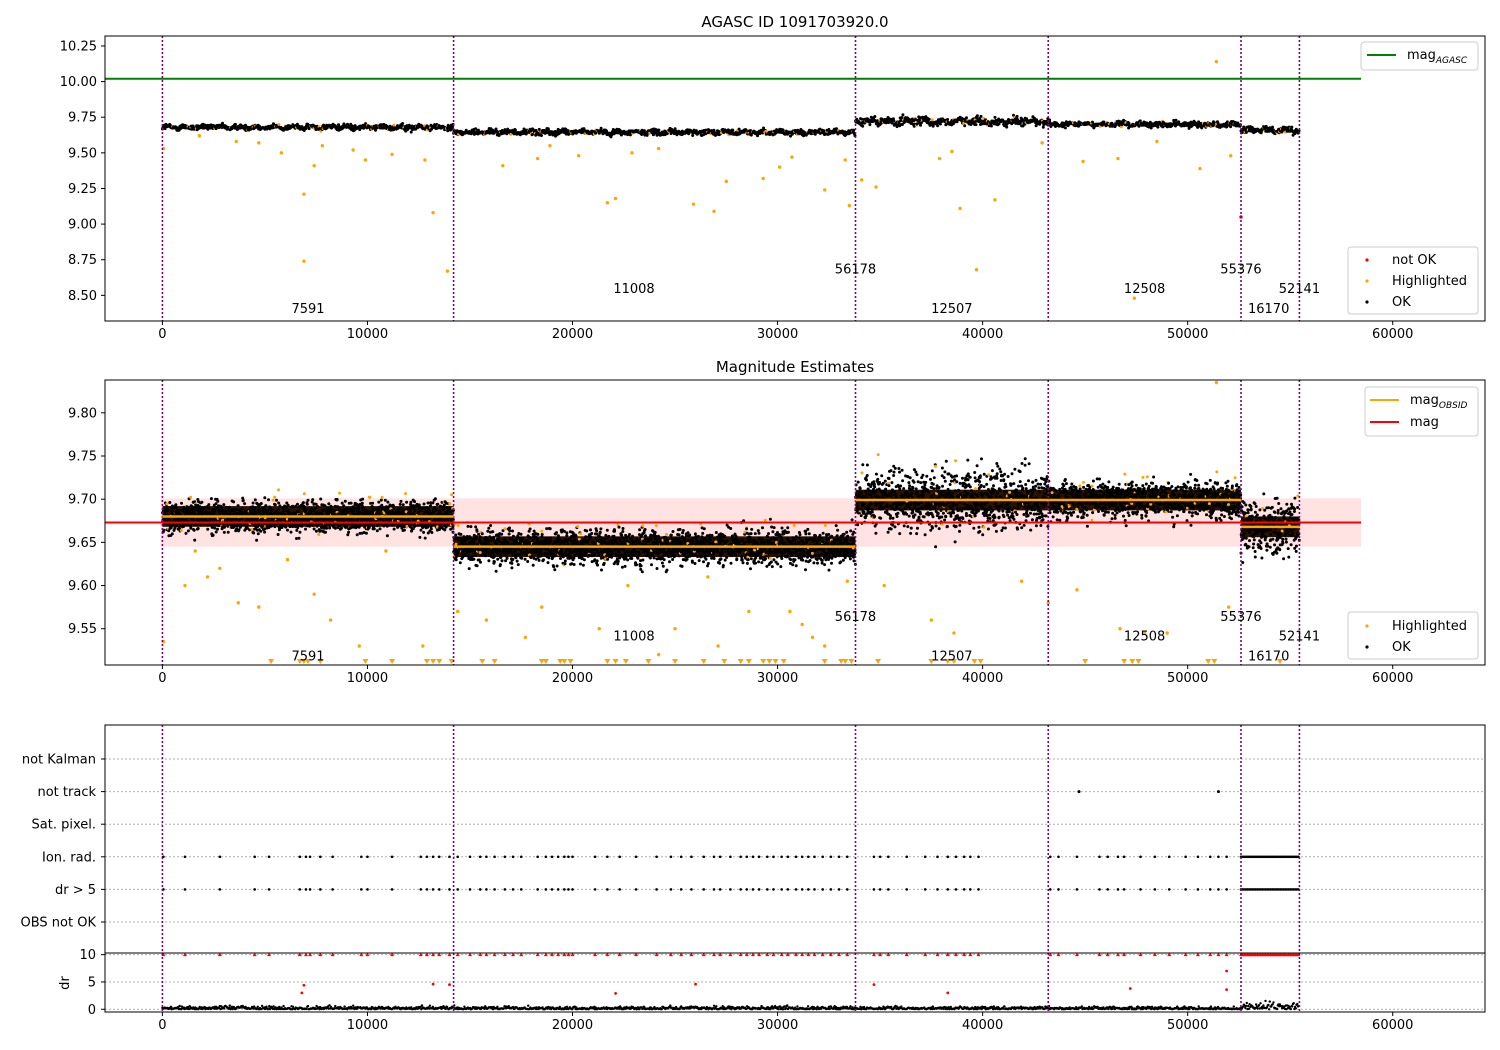  I want to click on legend-label-ok: OK, so click(1401, 302).